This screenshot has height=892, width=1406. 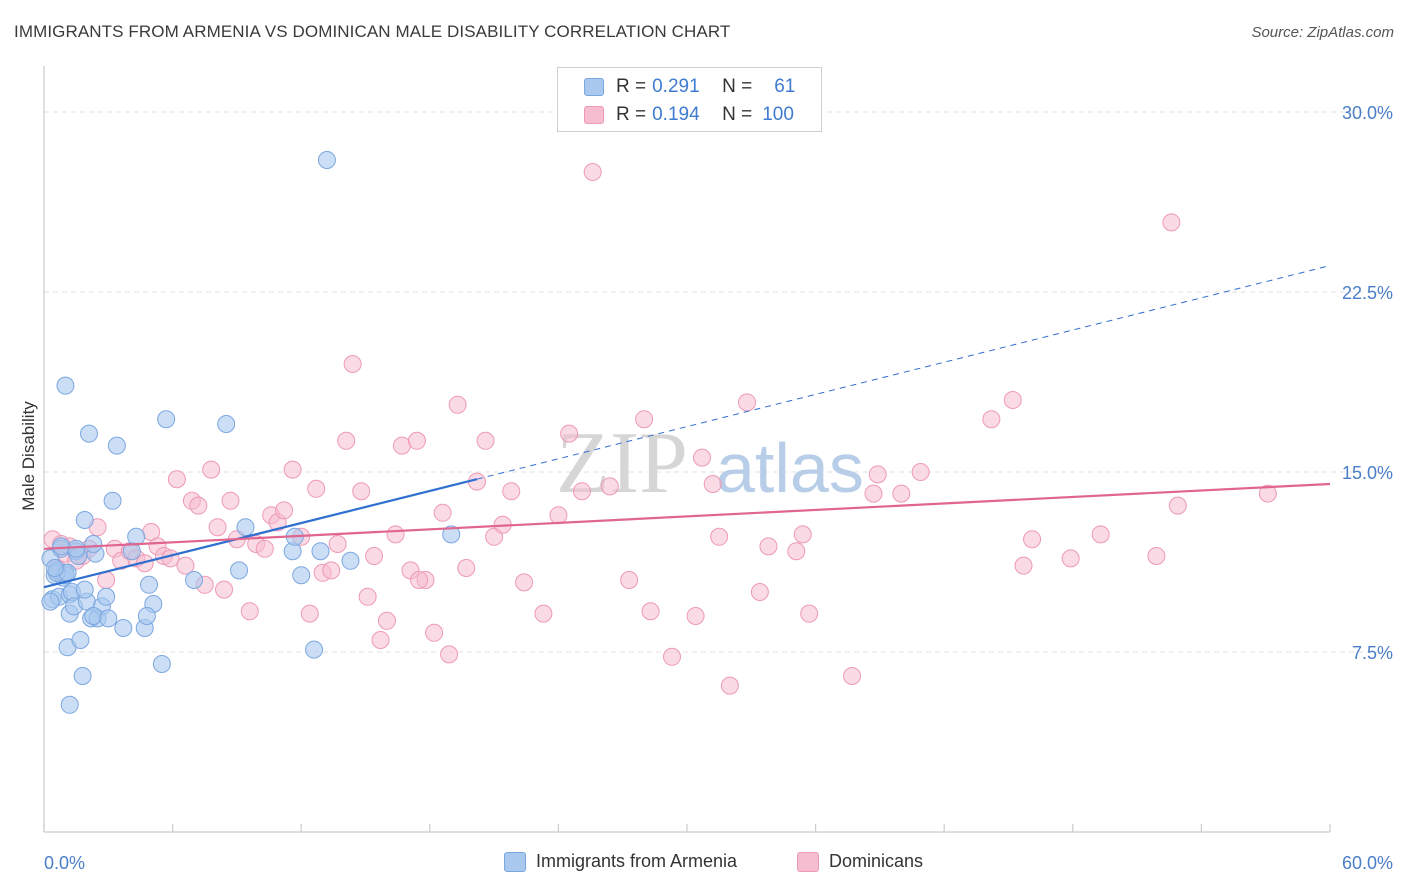 What do you see at coordinates (594, 115) in the screenshot?
I see `dominican-swatch` at bounding box center [594, 115].